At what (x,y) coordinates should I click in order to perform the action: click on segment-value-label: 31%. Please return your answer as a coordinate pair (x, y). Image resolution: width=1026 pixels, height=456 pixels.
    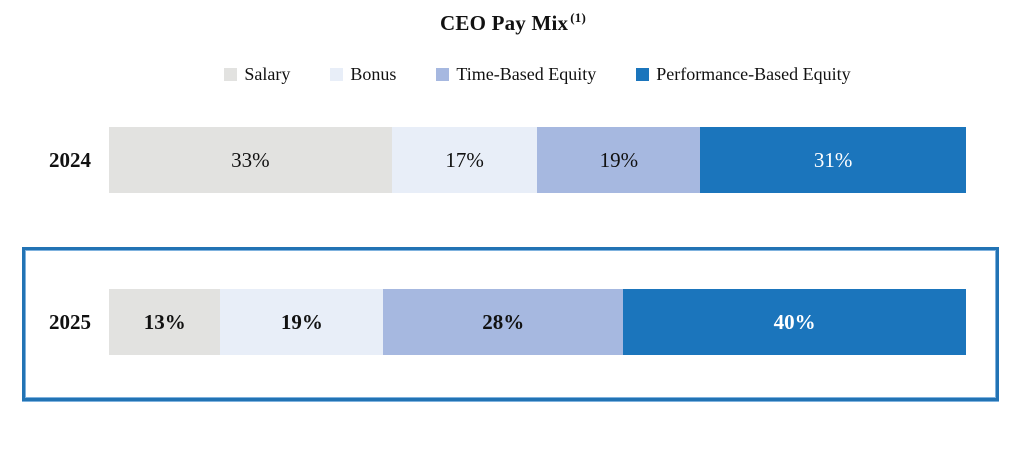
    Looking at the image, I should click on (833, 159).